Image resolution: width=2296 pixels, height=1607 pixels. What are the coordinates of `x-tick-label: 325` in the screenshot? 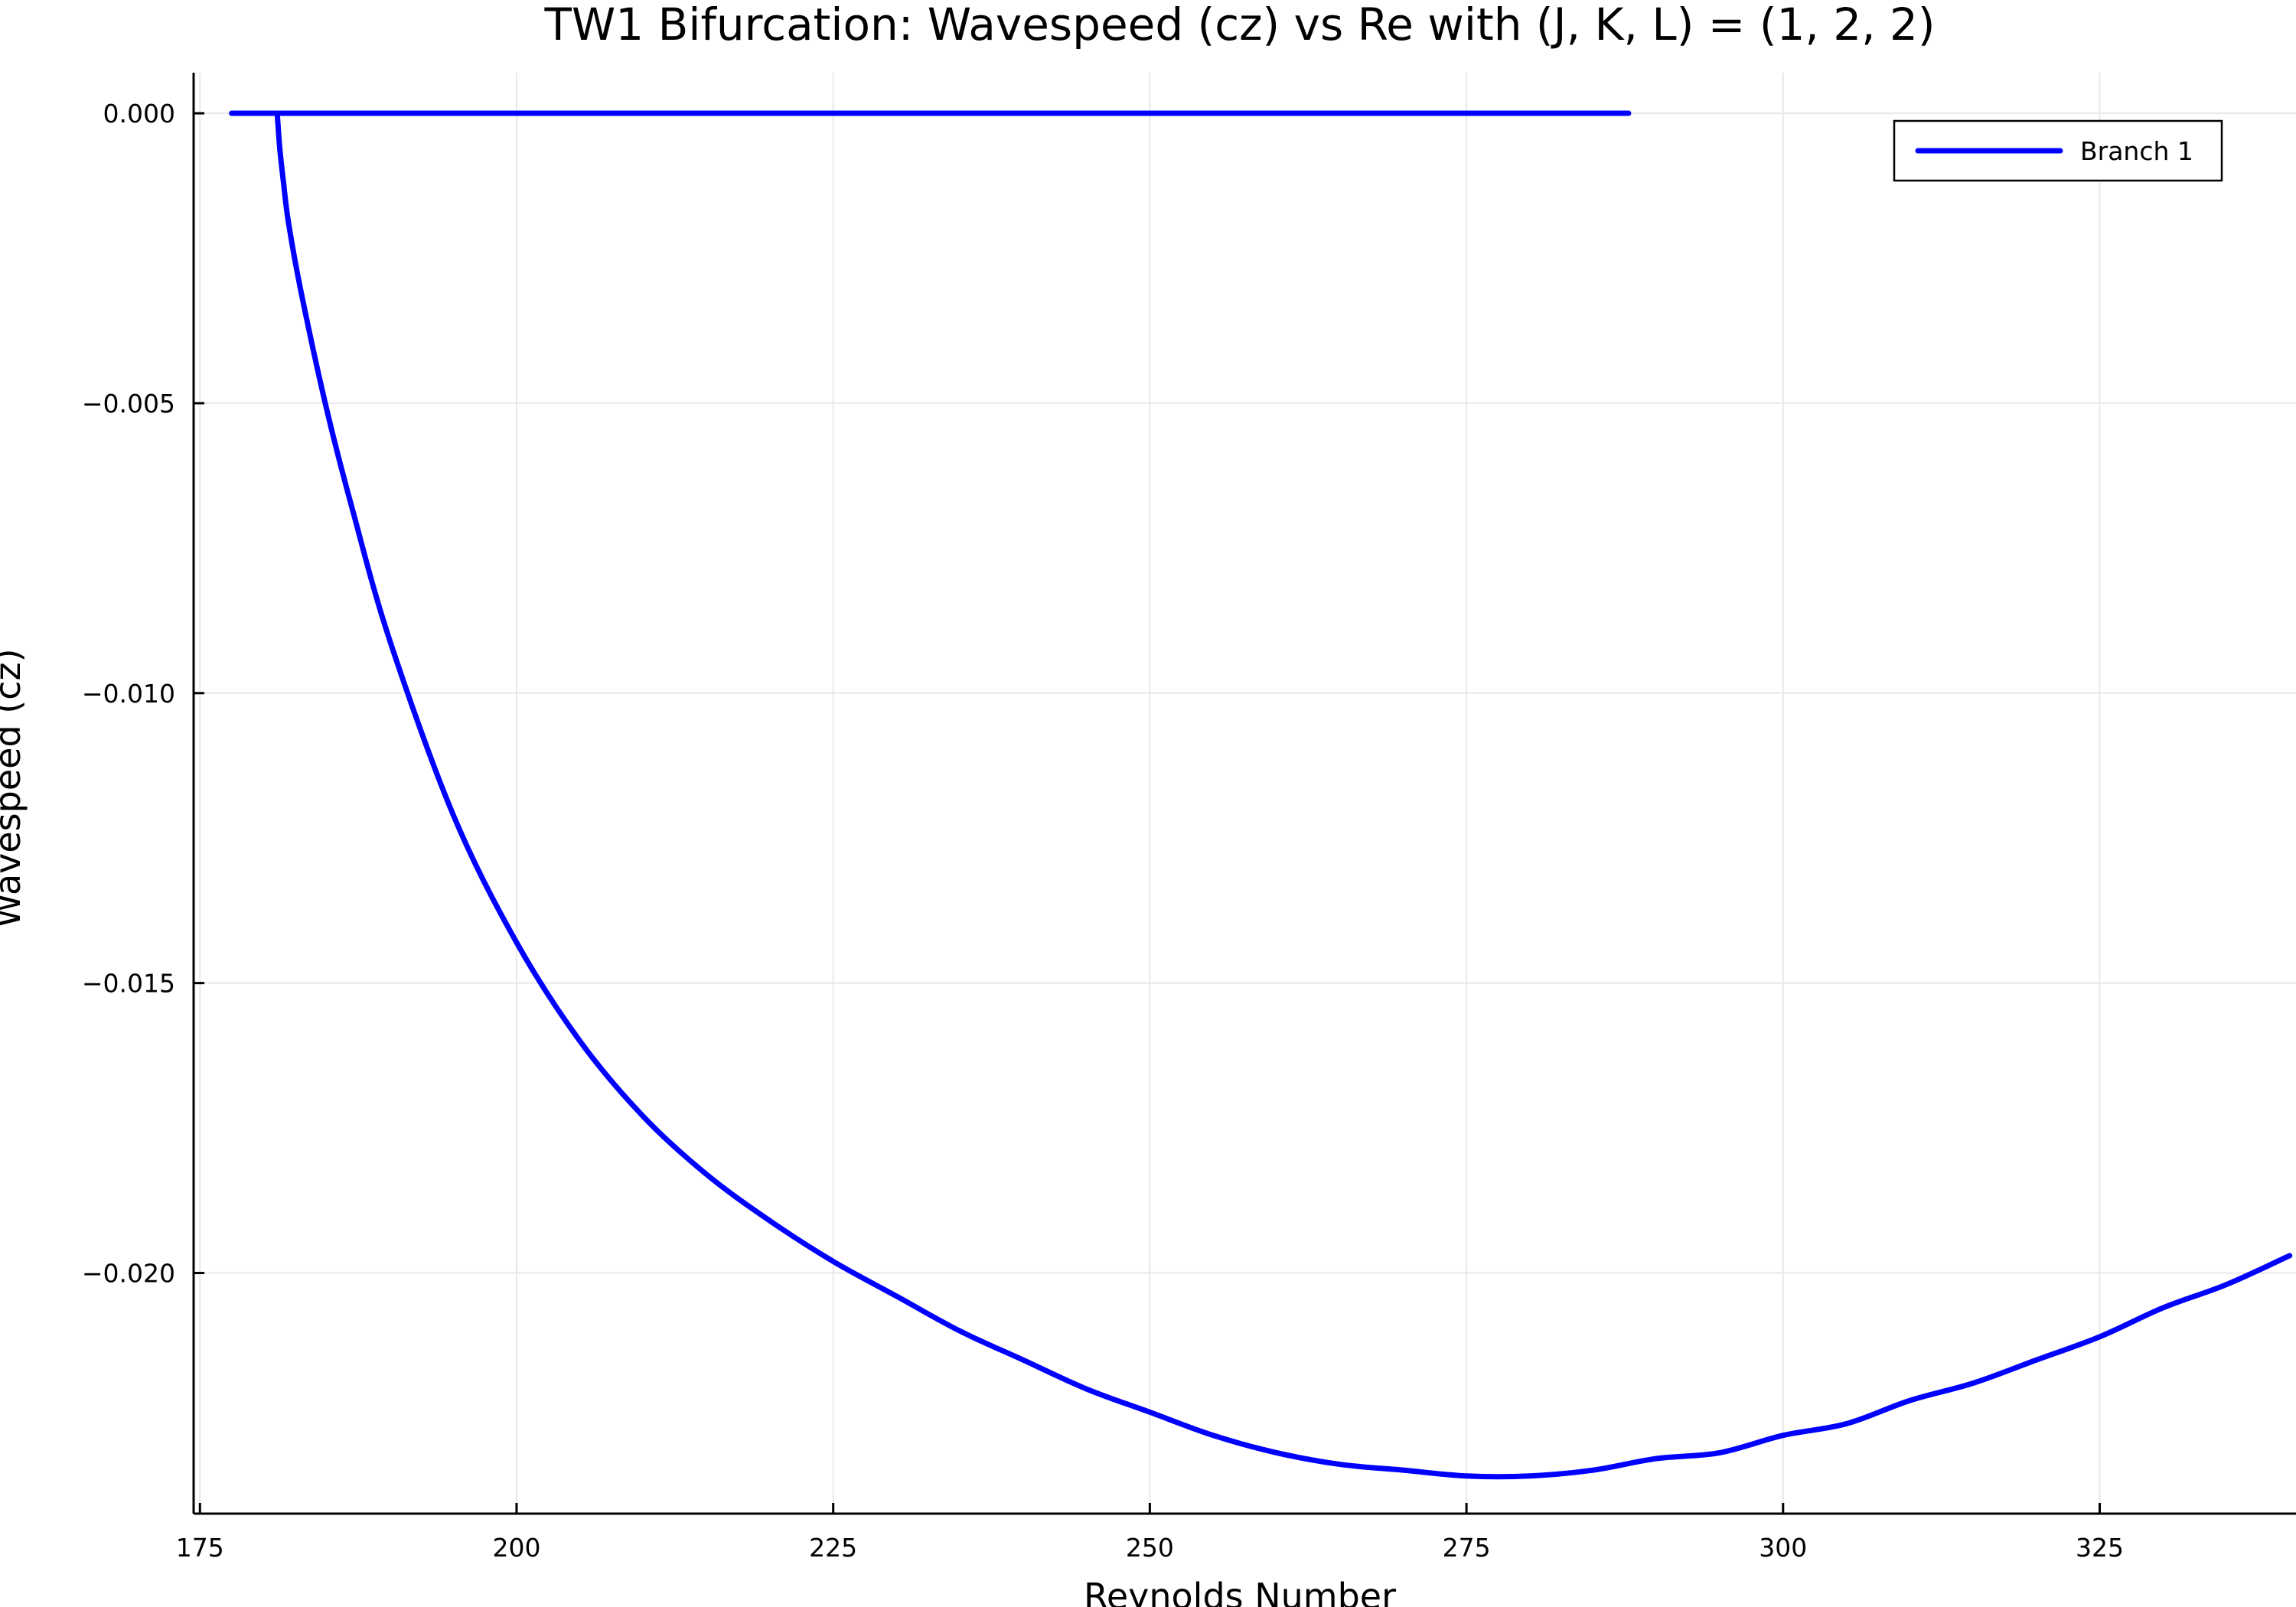 It's located at (2100, 1548).